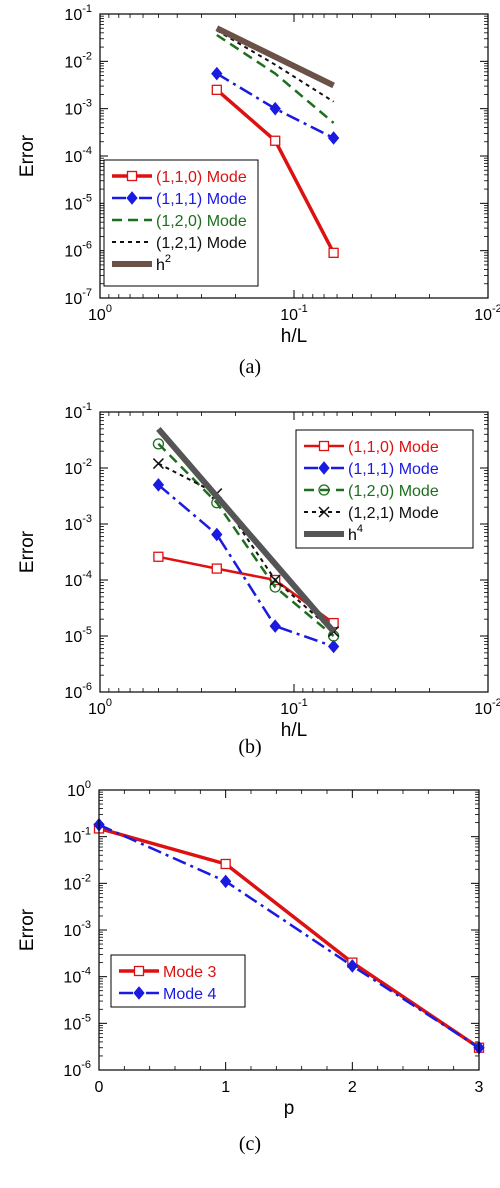 This screenshot has width=500, height=1188. What do you see at coordinates (189, 994) in the screenshot?
I see `legend-label: Mode 4` at bounding box center [189, 994].